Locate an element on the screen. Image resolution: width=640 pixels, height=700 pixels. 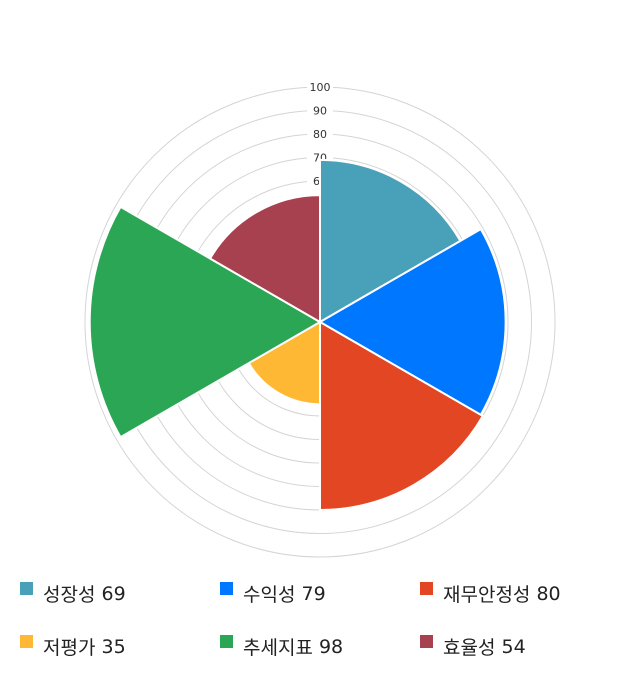
legend-item: 추세지표 98 is located at coordinates (281, 646).